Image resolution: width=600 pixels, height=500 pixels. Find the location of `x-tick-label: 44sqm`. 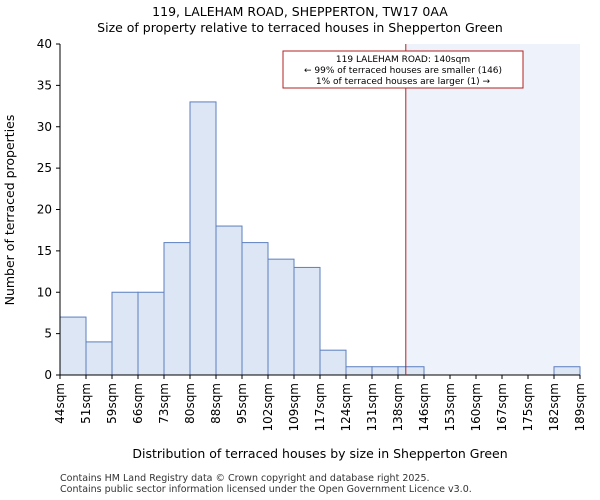

x-tick-label: 44sqm is located at coordinates (60, 403).